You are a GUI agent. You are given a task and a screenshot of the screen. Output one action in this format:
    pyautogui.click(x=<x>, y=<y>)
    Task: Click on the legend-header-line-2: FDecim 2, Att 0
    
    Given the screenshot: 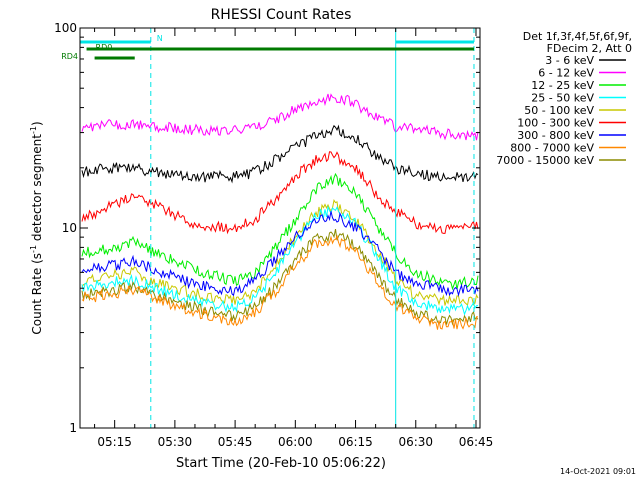 What is the action you would take?
    pyautogui.click(x=589, y=48)
    